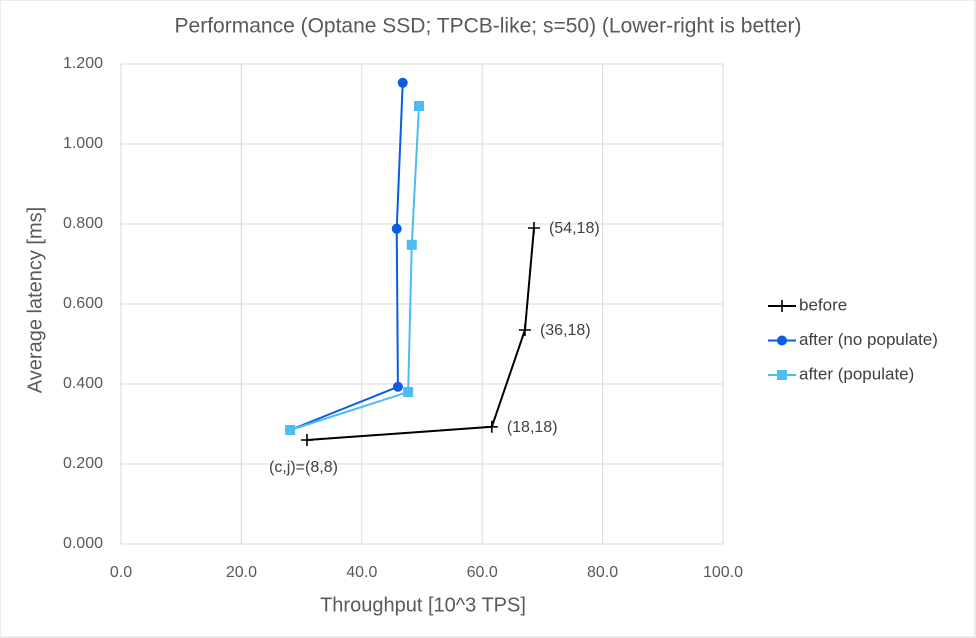  I want to click on y-tick-label: 0.800, so click(83, 223).